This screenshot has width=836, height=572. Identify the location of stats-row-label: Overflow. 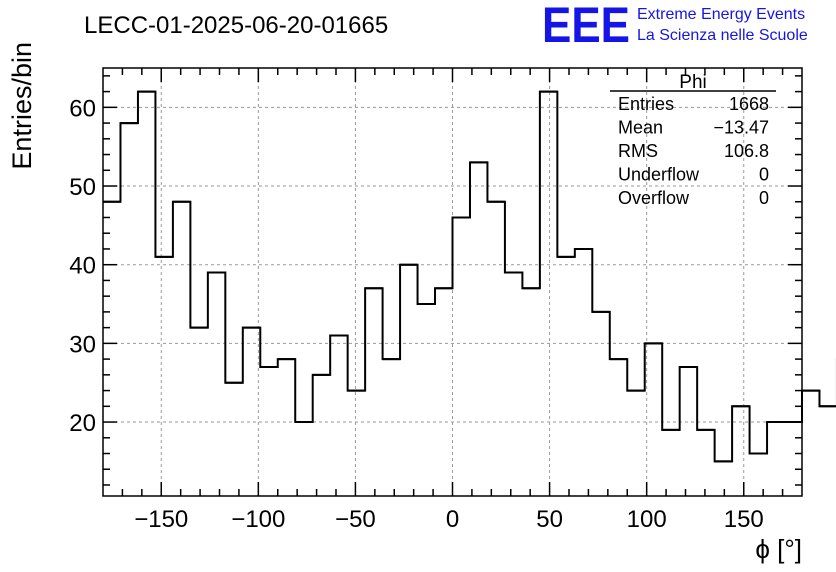
(654, 198).